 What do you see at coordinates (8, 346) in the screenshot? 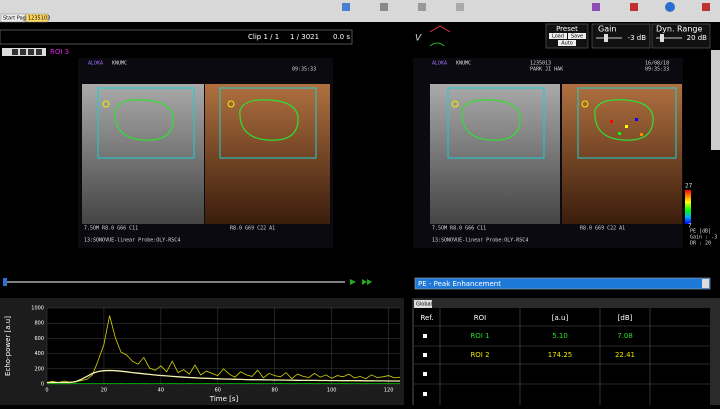
I see `y-axis-label: Echo-power [a.u]` at bounding box center [8, 346].